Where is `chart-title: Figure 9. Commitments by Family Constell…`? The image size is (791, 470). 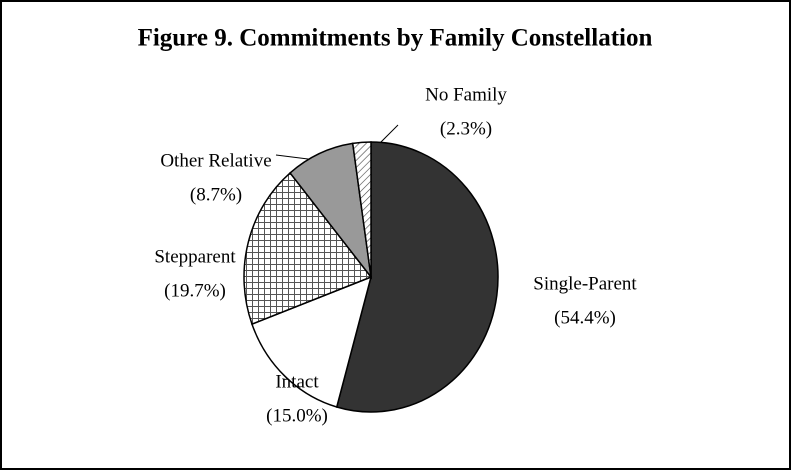 chart-title: Figure 9. Commitments by Family Constell… is located at coordinates (395, 38).